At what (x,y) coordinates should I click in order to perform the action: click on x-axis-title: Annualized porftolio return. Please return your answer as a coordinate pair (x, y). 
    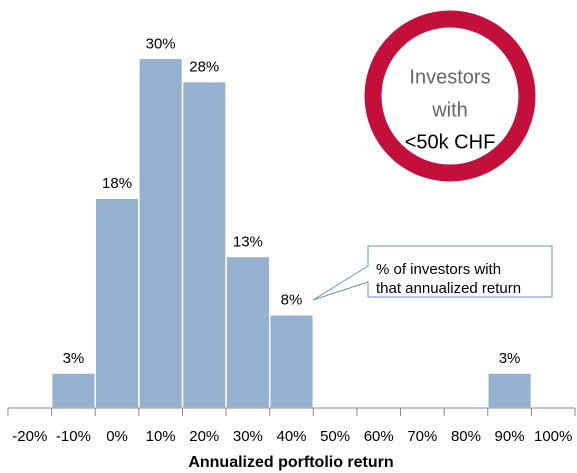
    Looking at the image, I should click on (290, 462).